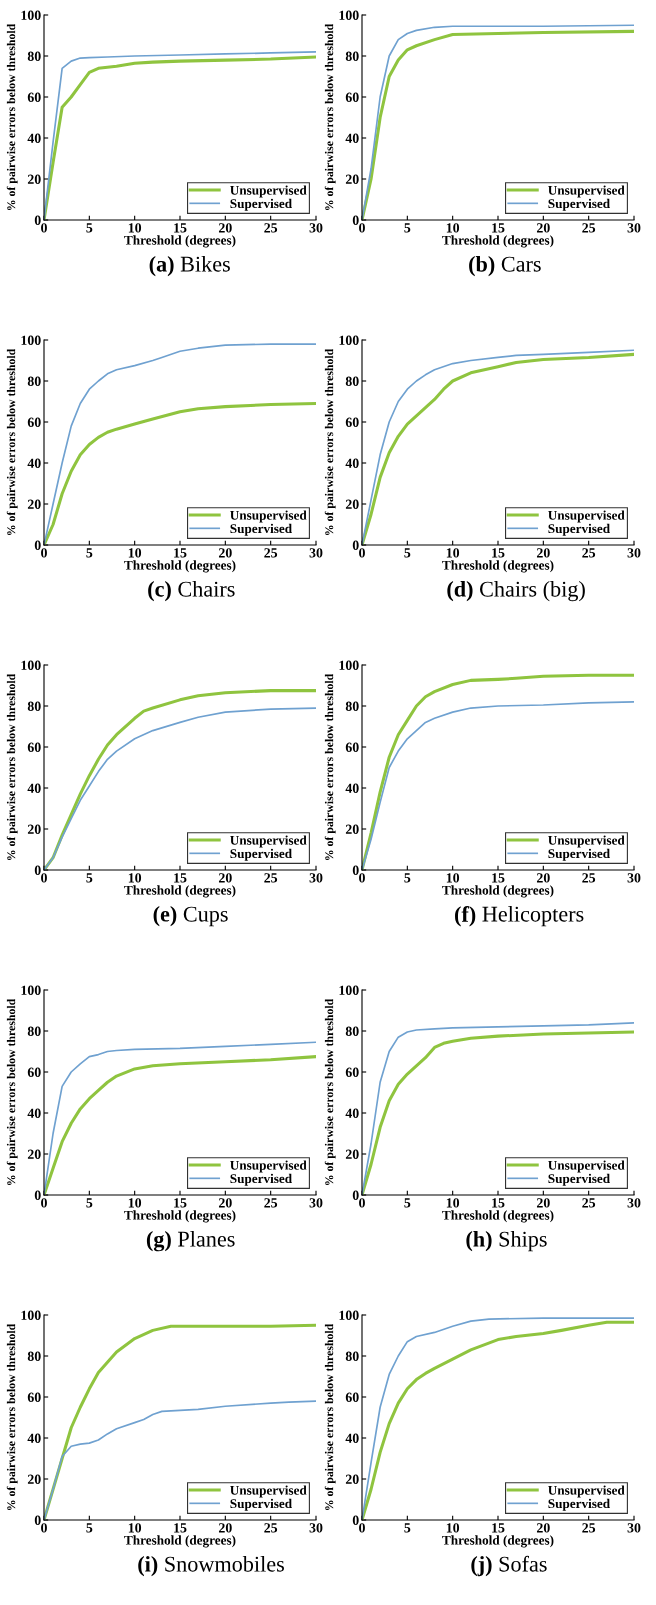 This screenshot has width=656, height=1605. I want to click on text: (d) Chairs (big), so click(516, 591).